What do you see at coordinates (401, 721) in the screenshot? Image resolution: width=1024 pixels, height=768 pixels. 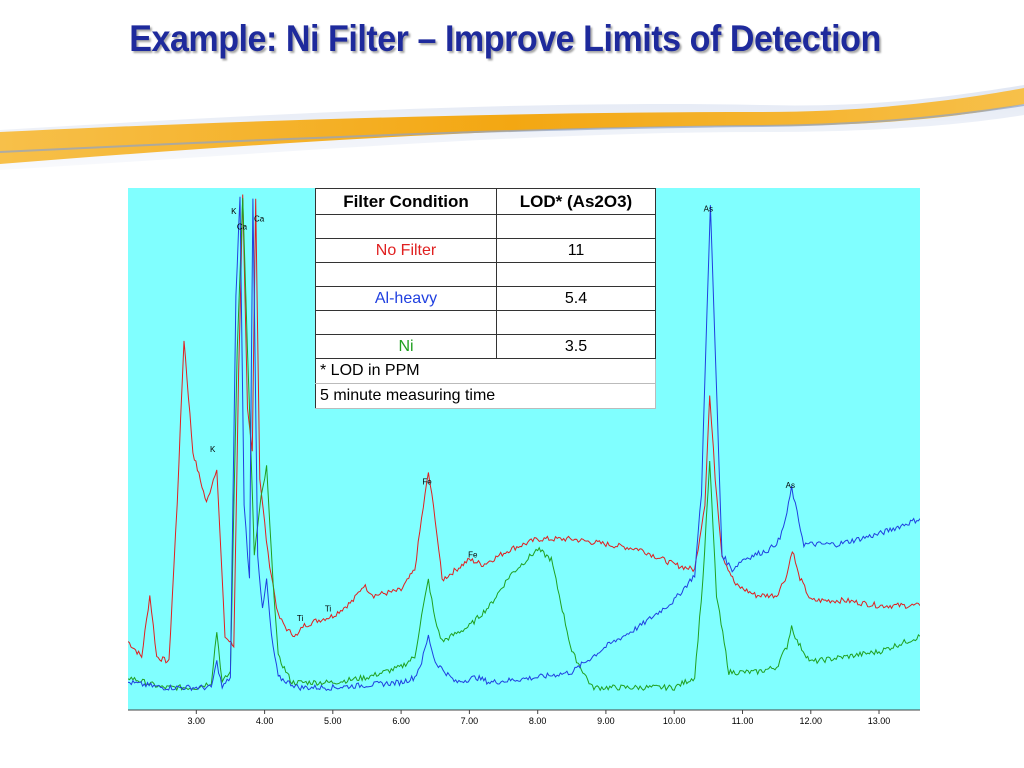 I see `x-tick-label: 6.00` at bounding box center [401, 721].